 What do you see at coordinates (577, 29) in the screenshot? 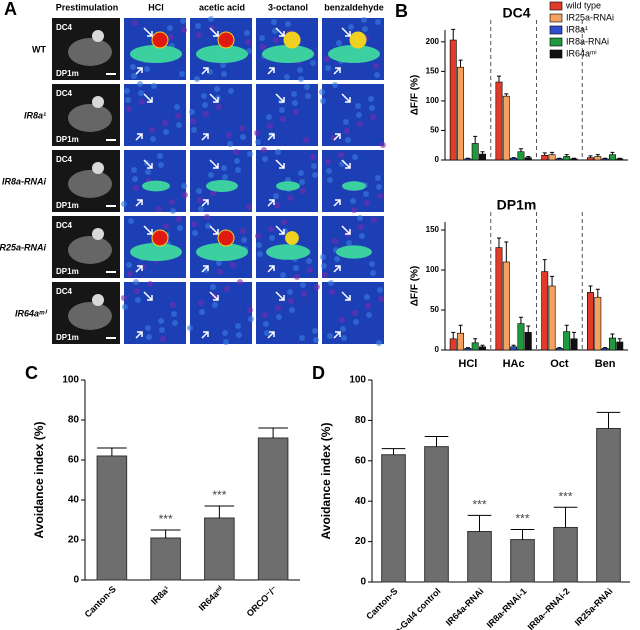
I see `legend-label: IR8a¹` at bounding box center [577, 29].